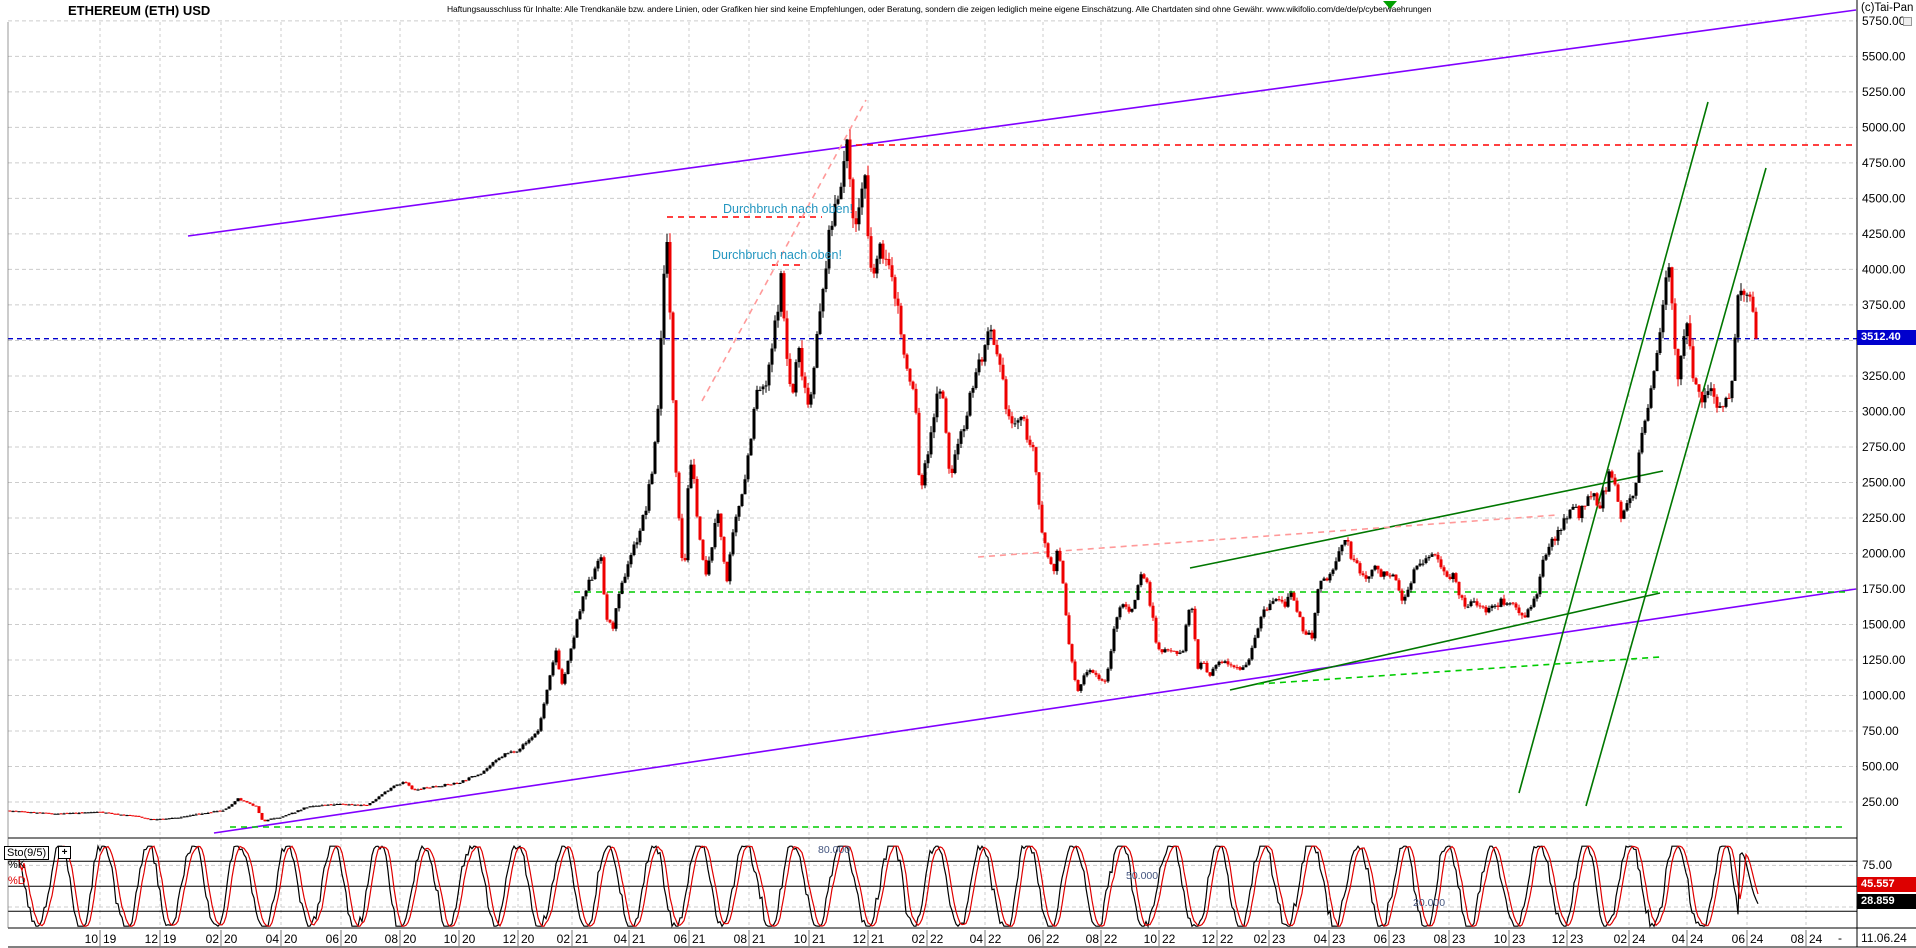  I want to click on price-tick-label: 3250.00, so click(1884, 376).